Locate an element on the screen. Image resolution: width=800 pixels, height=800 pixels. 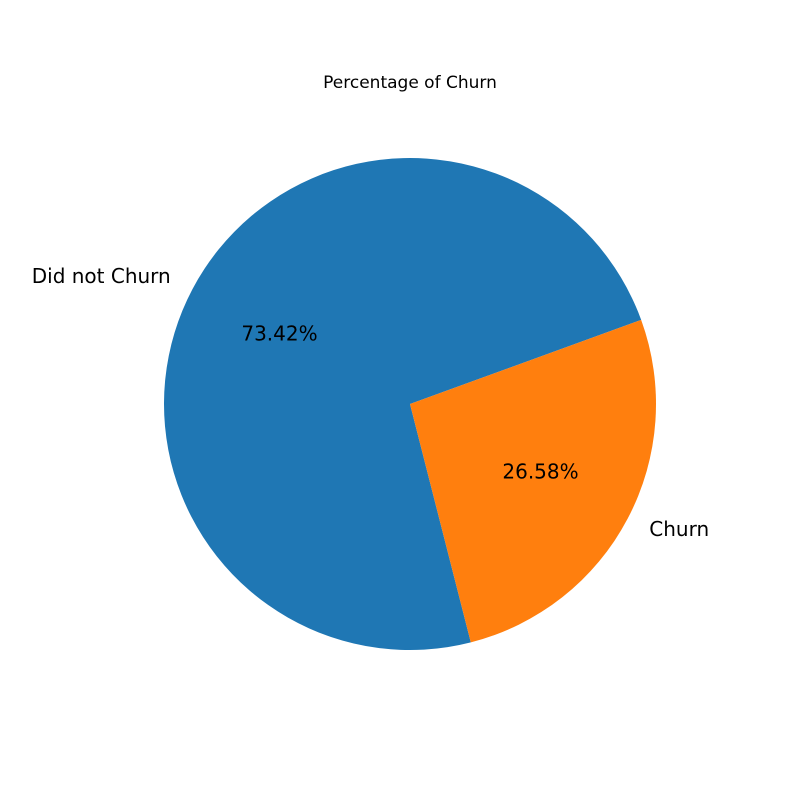
percentage-label: 73.42% is located at coordinates (279, 334).